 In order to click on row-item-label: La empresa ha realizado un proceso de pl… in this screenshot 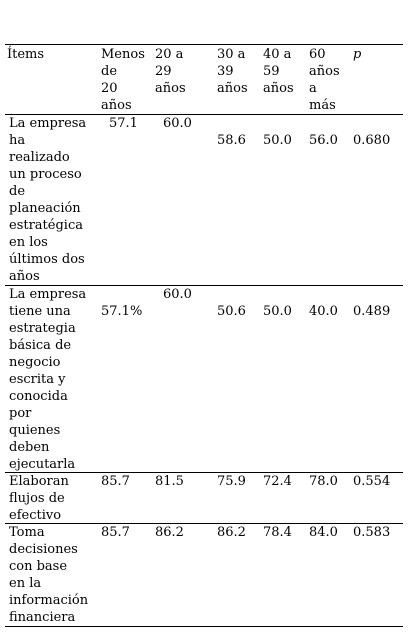, I will do `click(48, 200)`.